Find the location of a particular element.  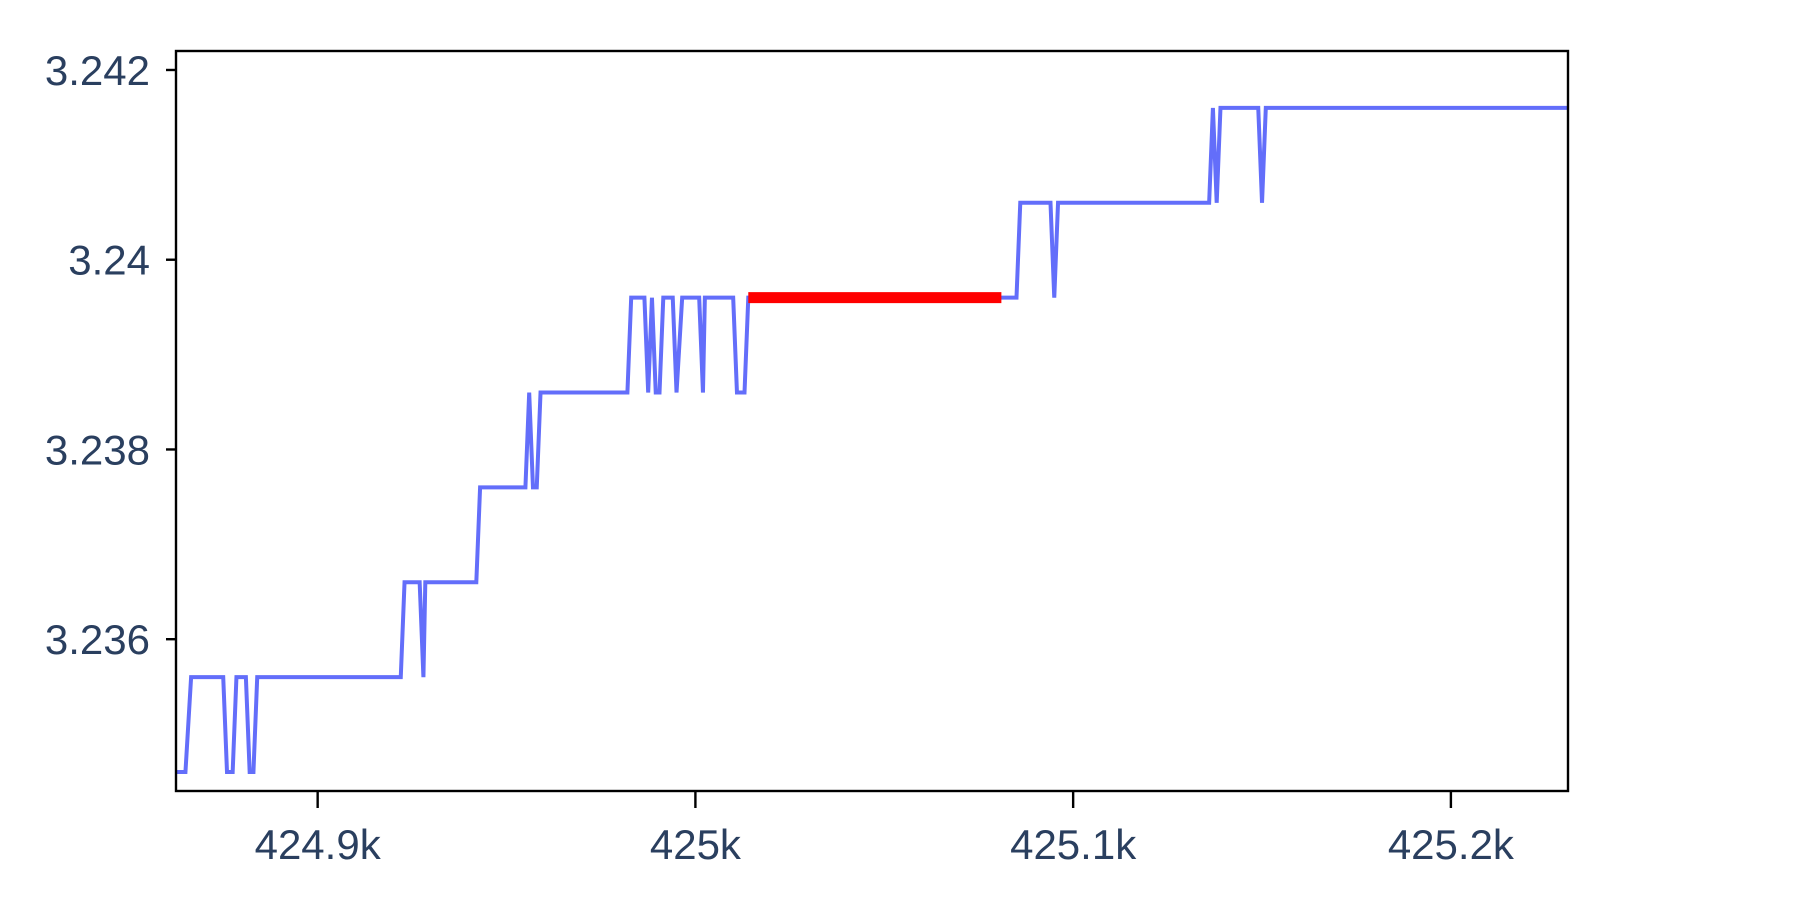

x-tick-label: 425k is located at coordinates (696, 844).